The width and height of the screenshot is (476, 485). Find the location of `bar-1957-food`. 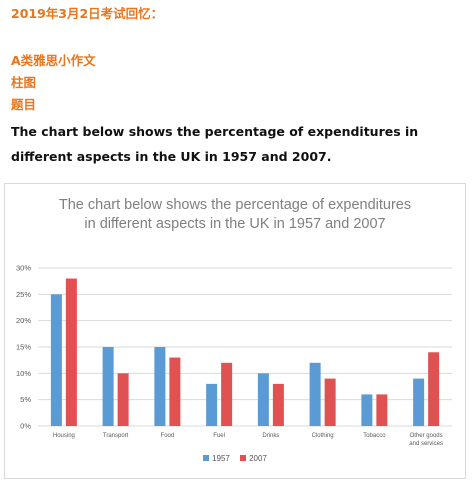

bar-1957-food is located at coordinates (160, 386).